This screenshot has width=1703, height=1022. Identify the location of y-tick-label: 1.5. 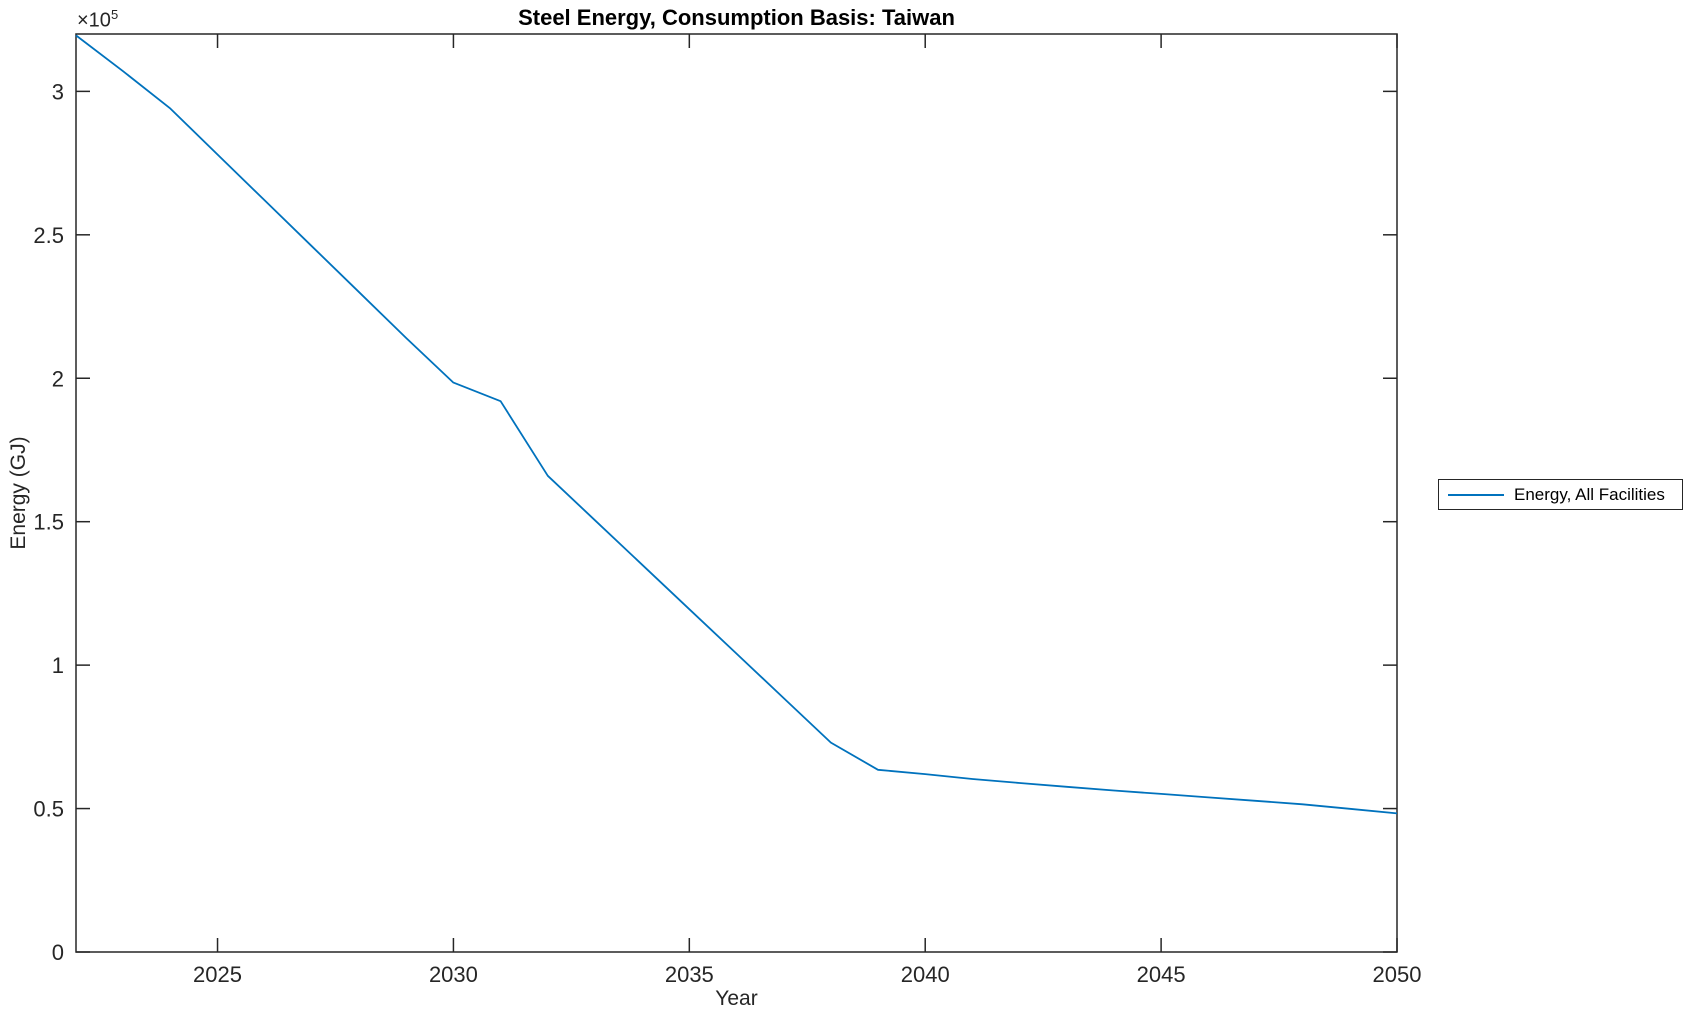
(48, 522).